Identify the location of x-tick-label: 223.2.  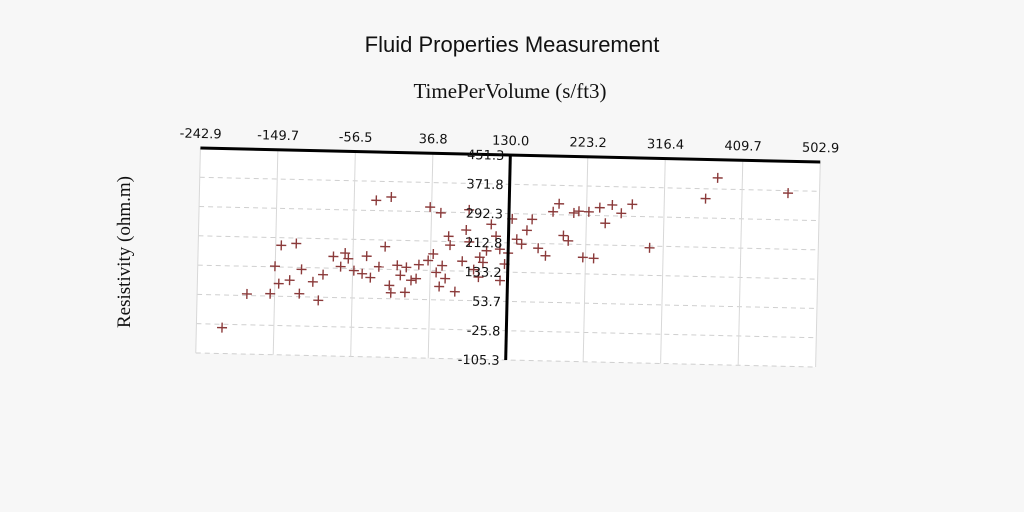
(588, 143).